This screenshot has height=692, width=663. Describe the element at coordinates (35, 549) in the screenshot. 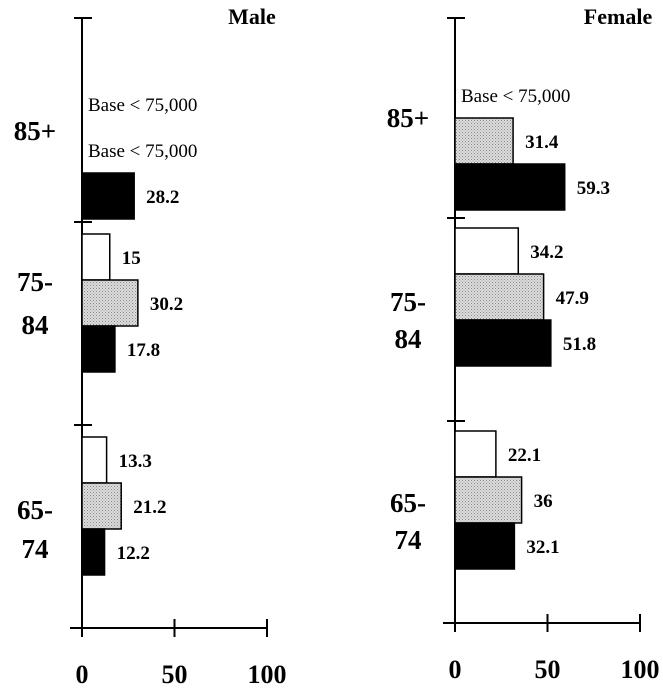

I see `male-category-label: 74` at that location.